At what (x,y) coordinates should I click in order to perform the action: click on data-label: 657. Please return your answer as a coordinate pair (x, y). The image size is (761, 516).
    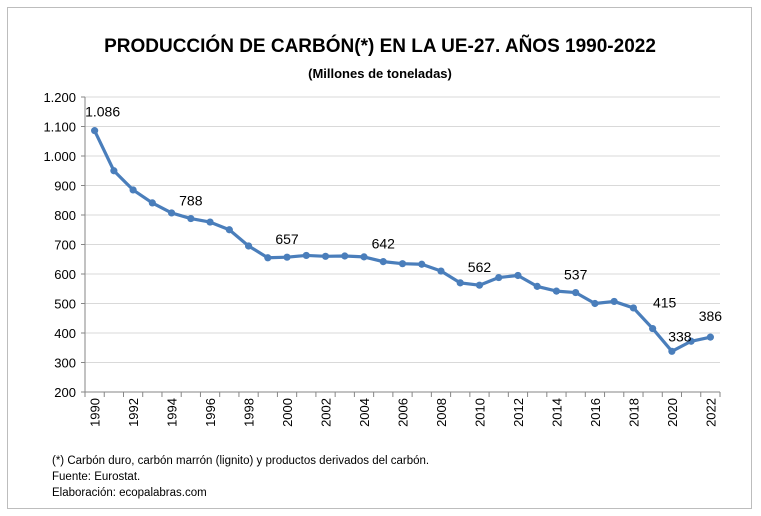
    Looking at the image, I should click on (287, 239).